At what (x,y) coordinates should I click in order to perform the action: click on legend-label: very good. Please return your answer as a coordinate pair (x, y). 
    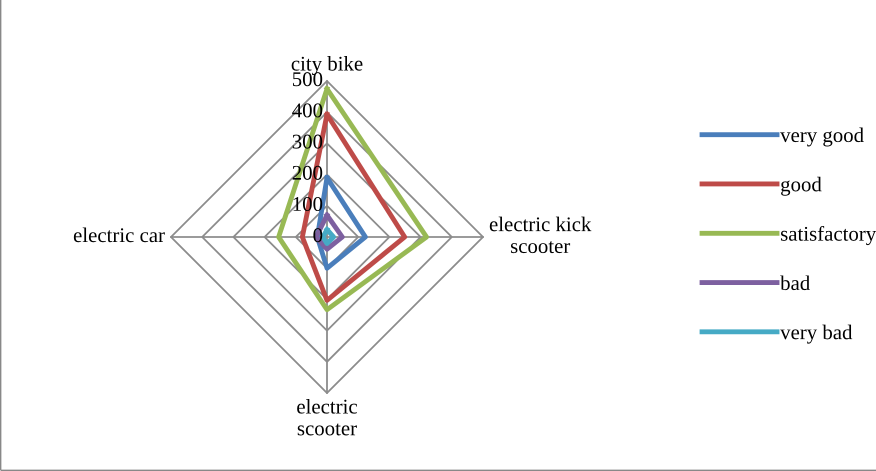
    Looking at the image, I should click on (822, 137).